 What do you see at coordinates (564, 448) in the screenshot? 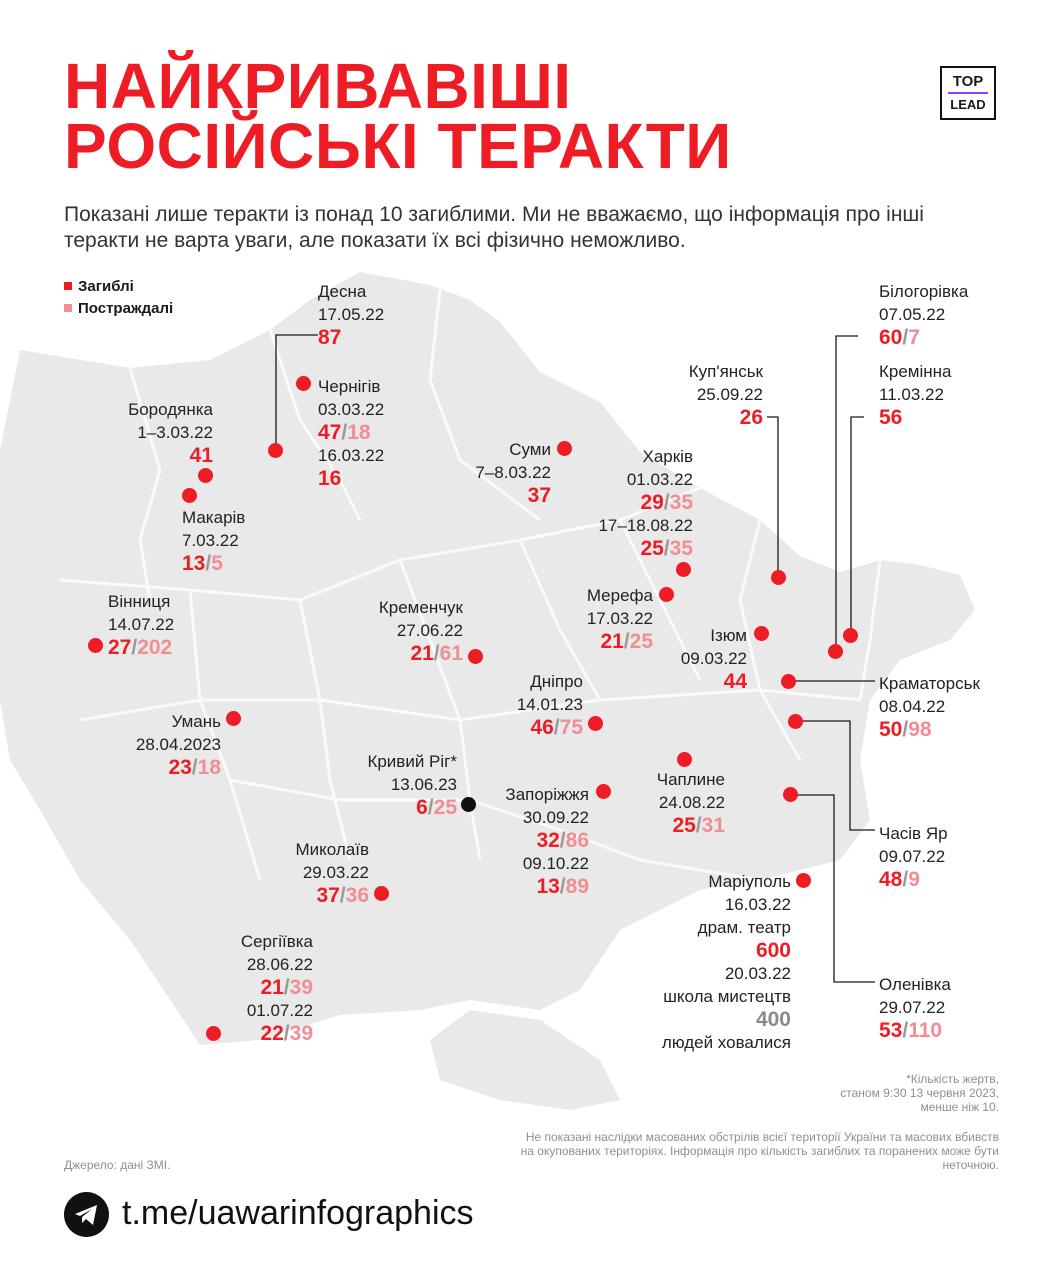
I see `marker-sumy` at bounding box center [564, 448].